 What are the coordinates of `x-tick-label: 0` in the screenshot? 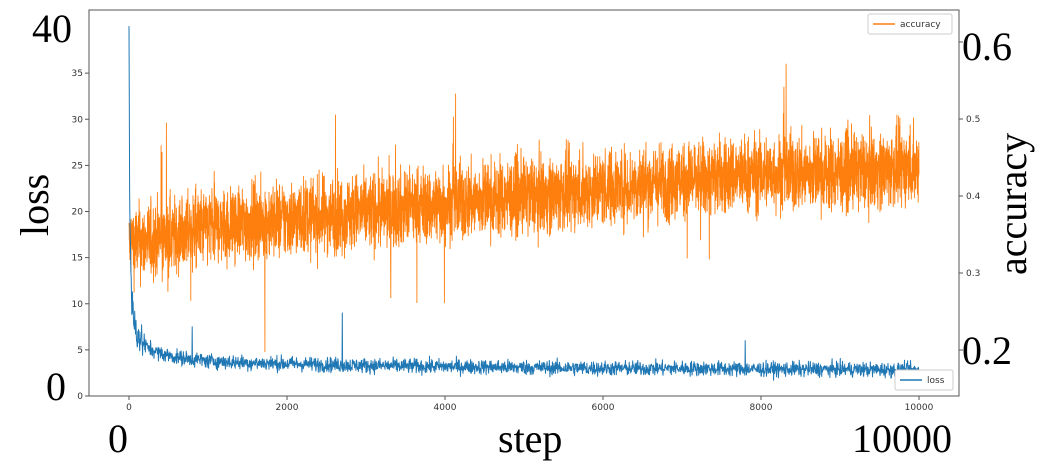 It's located at (129, 408).